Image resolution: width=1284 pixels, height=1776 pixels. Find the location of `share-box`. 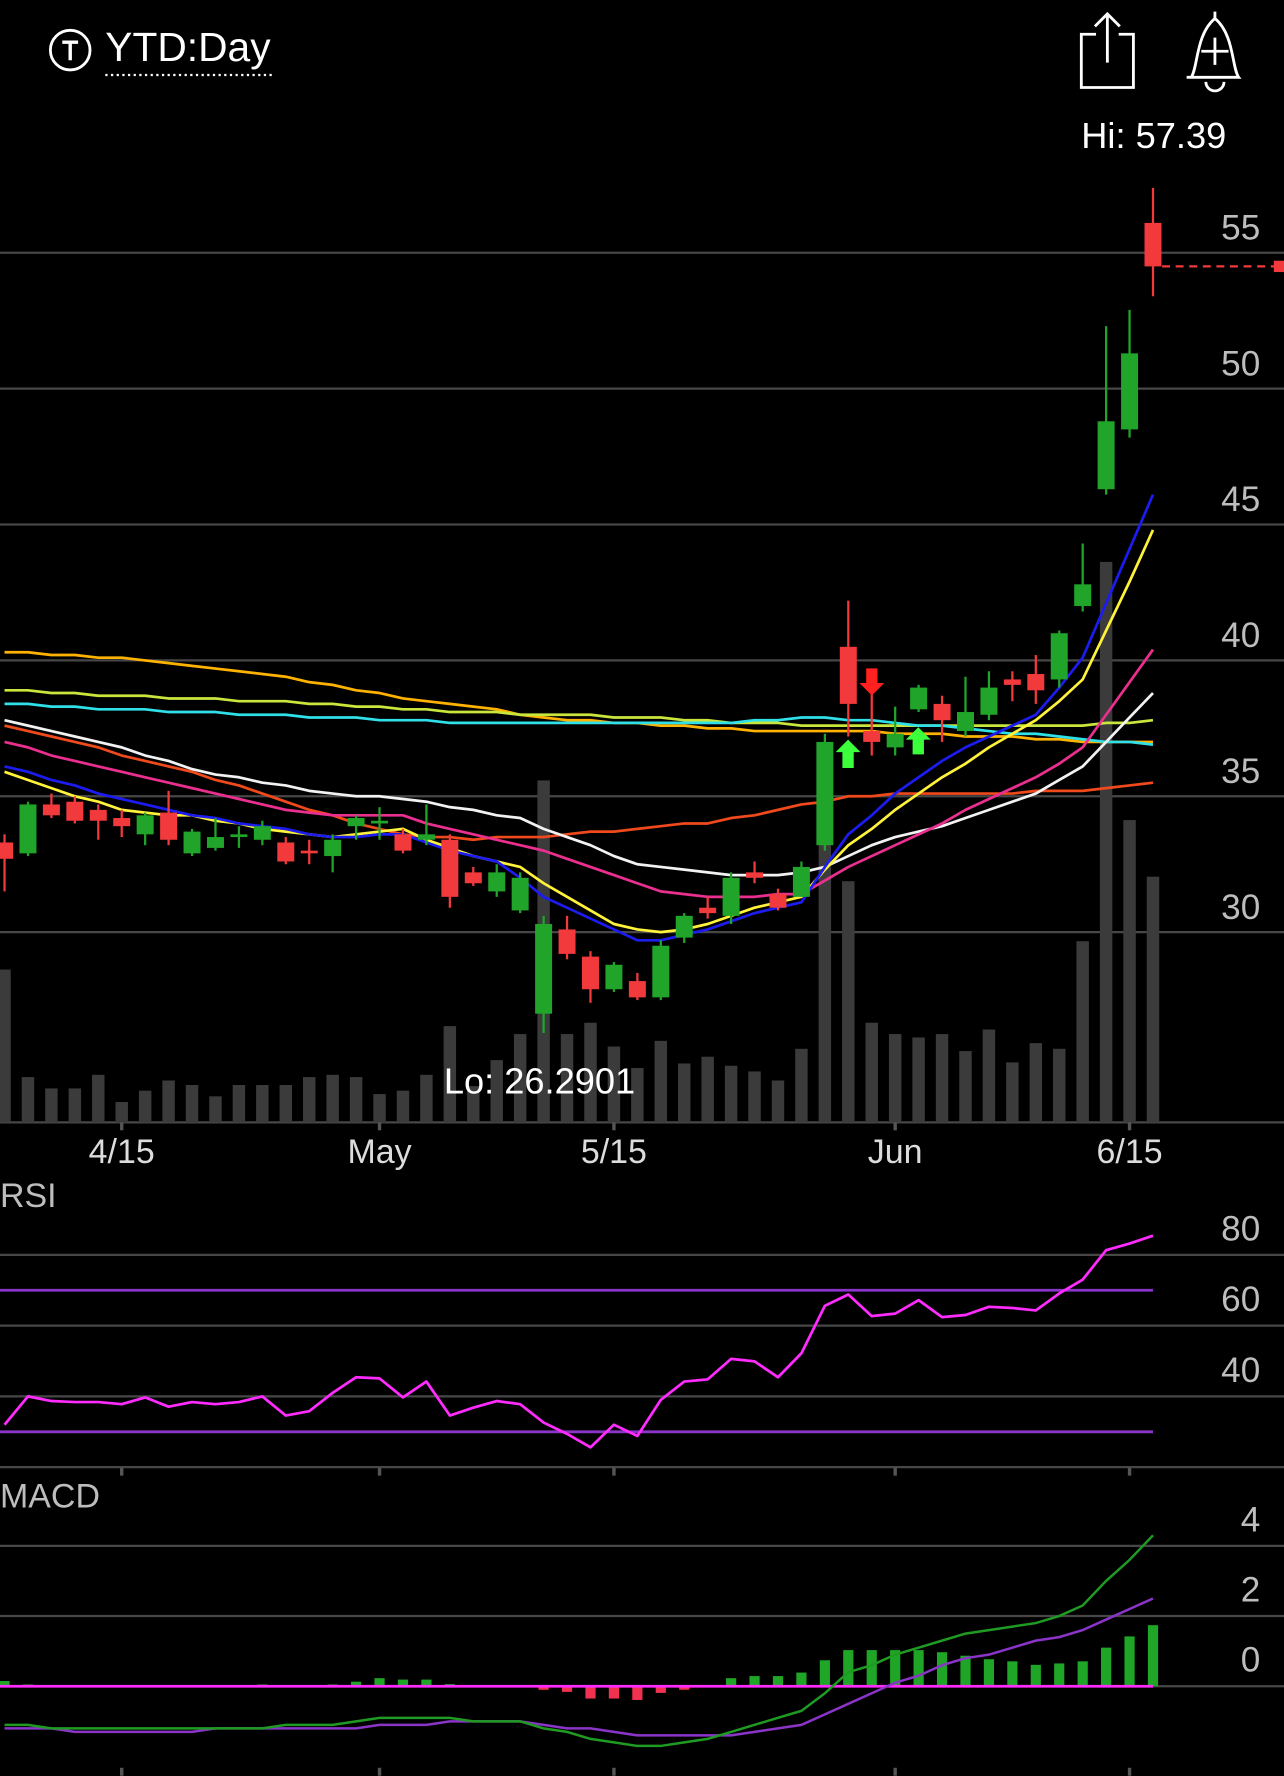

share-box is located at coordinates (1107, 60).